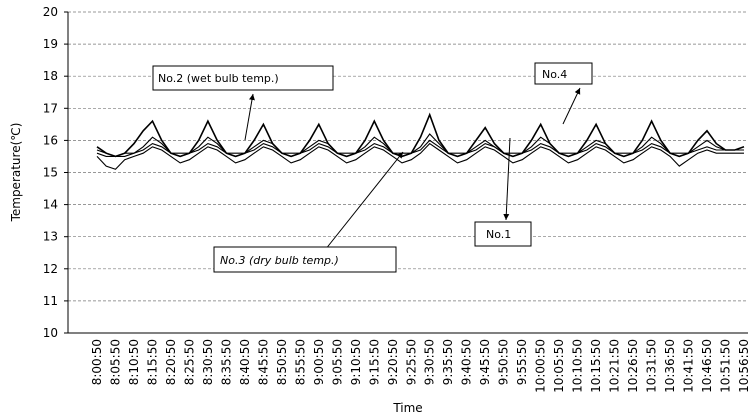 The image size is (753, 420). What do you see at coordinates (319, 362) in the screenshot?
I see `x-tick-label: 9:00:50` at bounding box center [319, 362].